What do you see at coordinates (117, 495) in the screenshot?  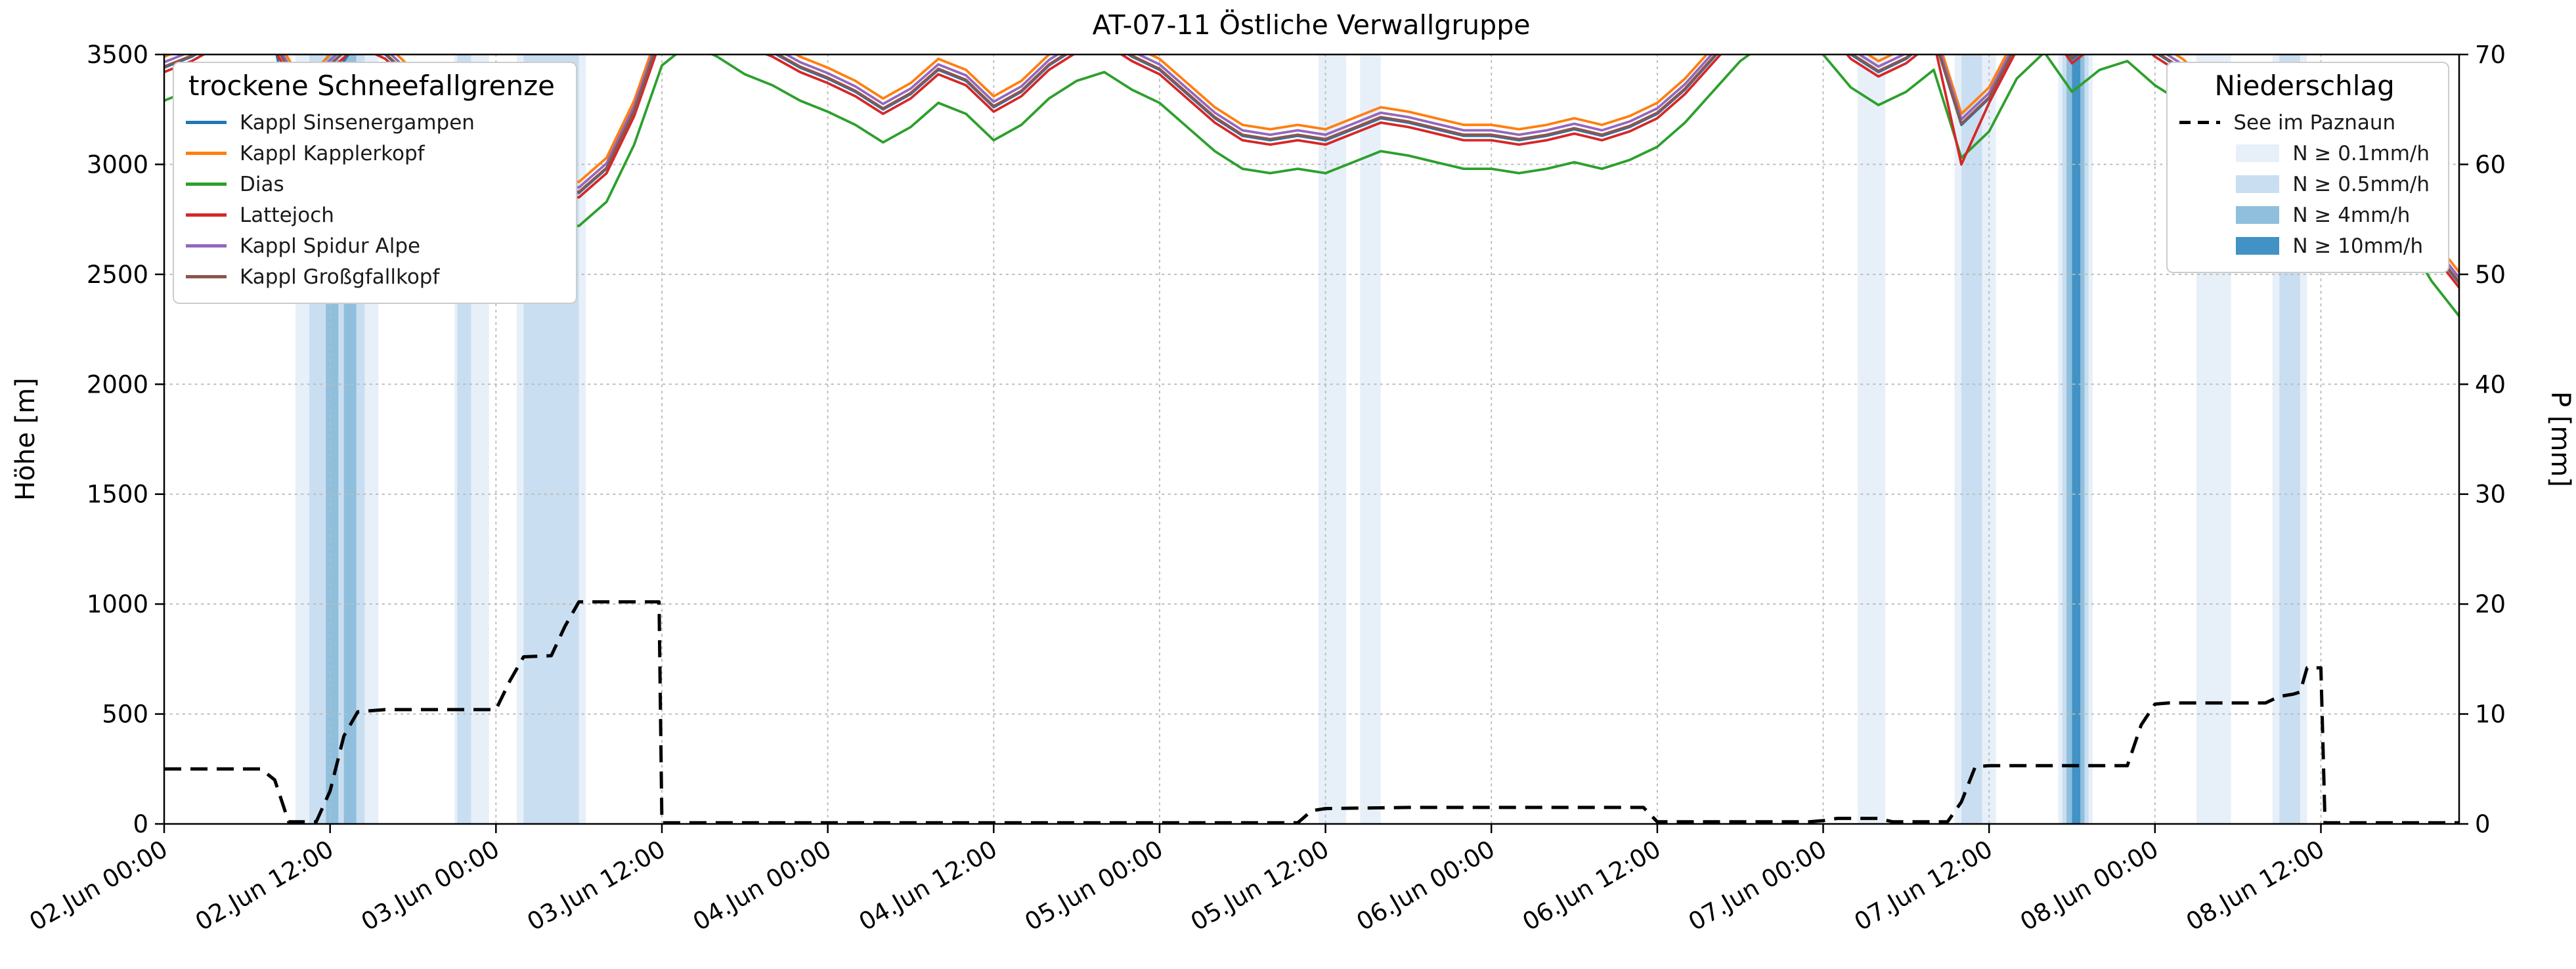 I see `y-tick-label-left: 1500` at bounding box center [117, 495].